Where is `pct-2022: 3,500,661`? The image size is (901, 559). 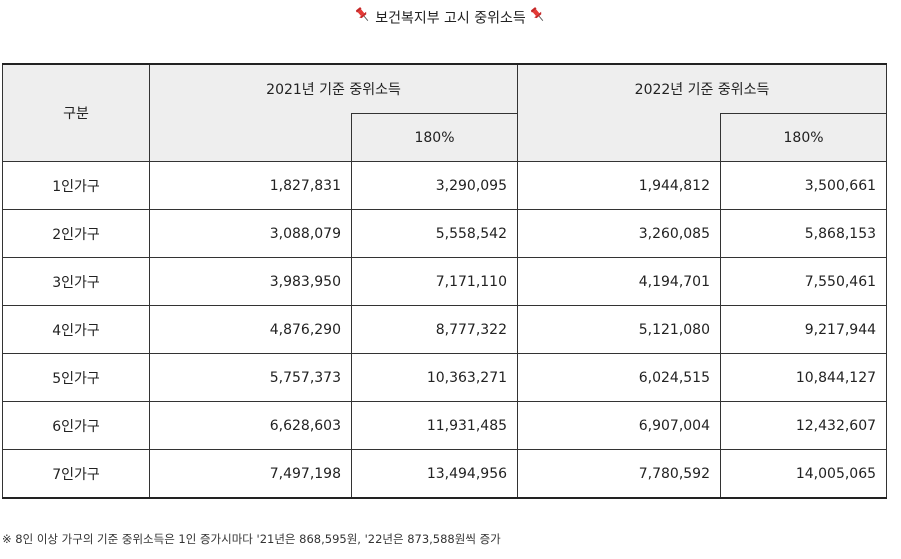
pct-2022: 3,500,661 is located at coordinates (804, 185).